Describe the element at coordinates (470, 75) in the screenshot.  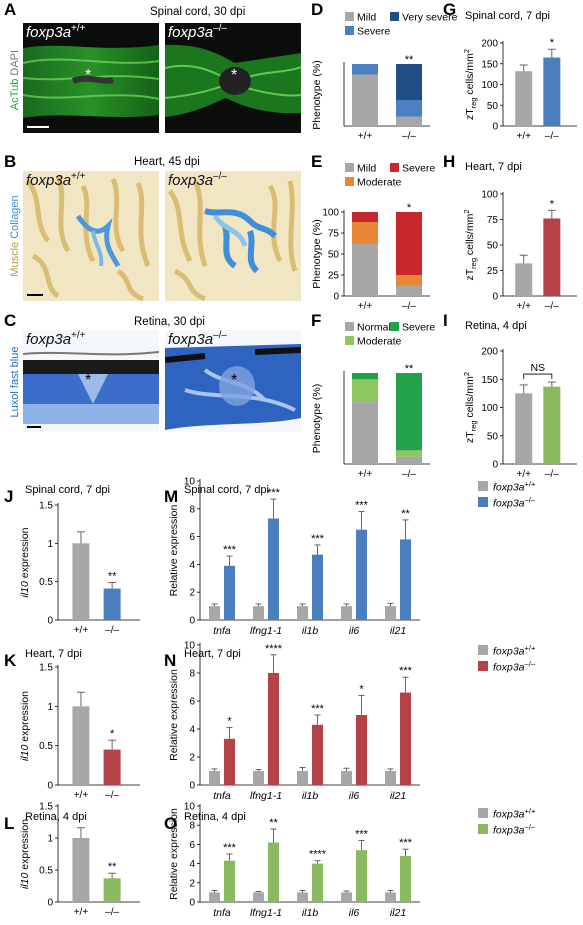
I see `y-axis-label-part: cells/mm` at that location.